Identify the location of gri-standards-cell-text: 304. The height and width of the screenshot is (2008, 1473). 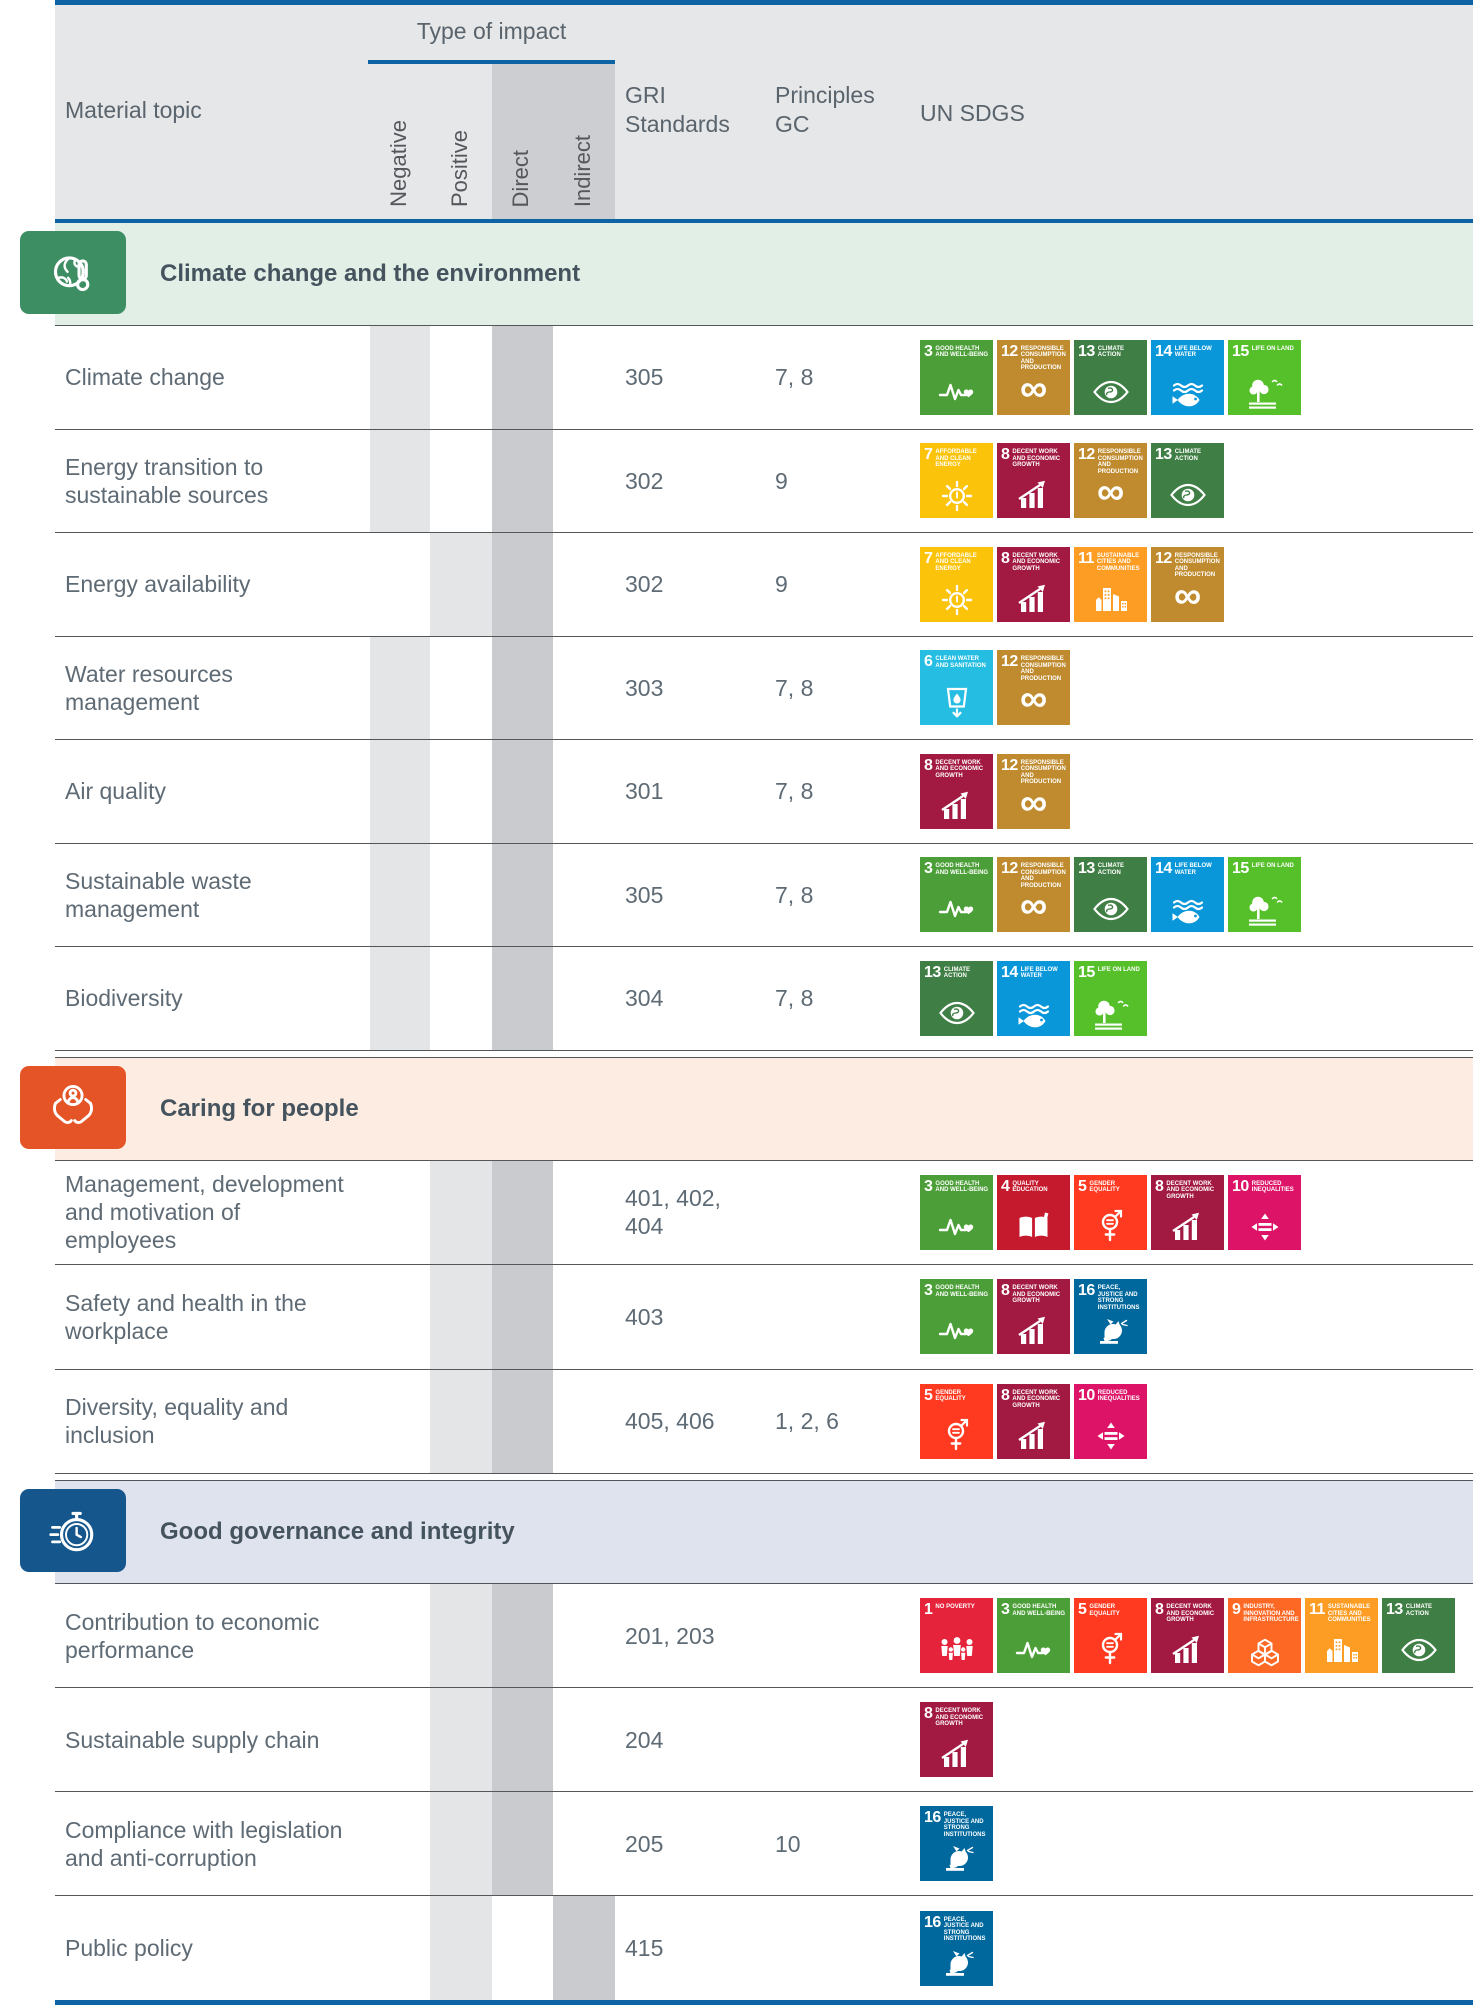
(644, 998).